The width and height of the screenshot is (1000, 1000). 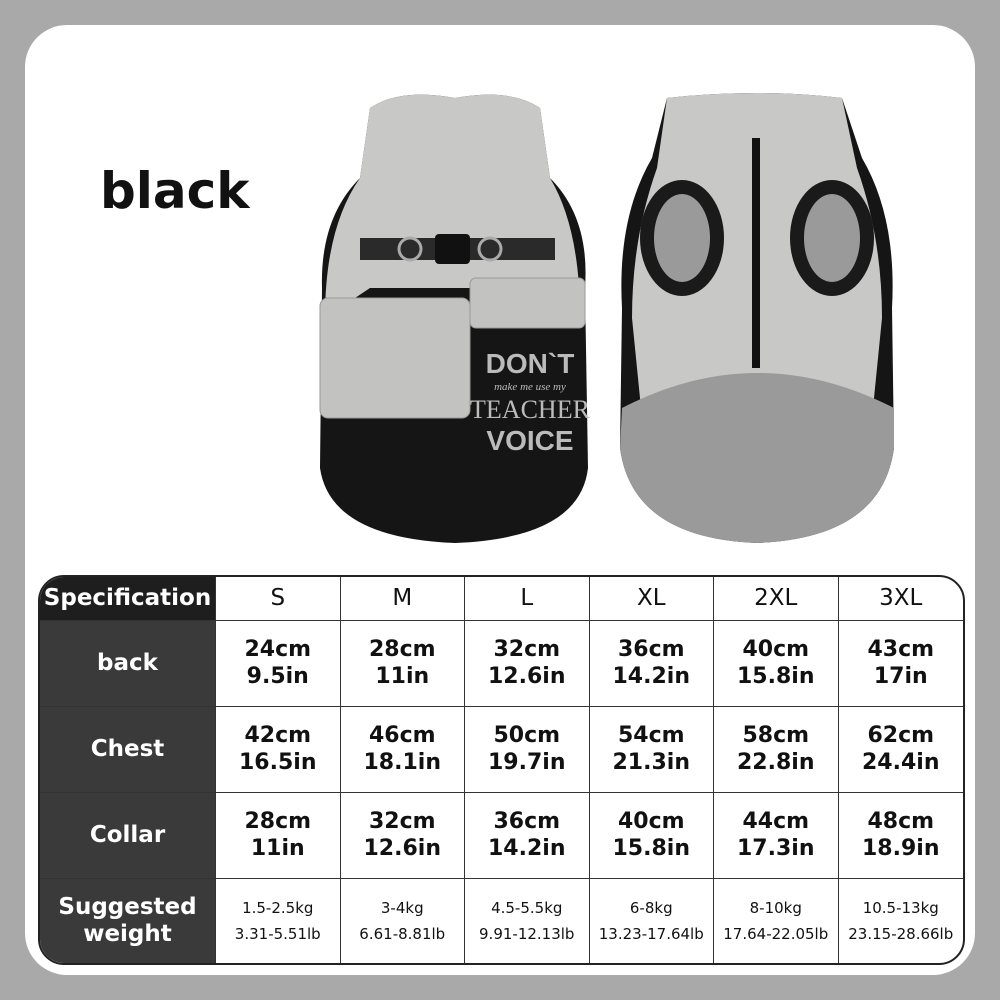 I want to click on cell-metric: 42cm, so click(x=278, y=736).